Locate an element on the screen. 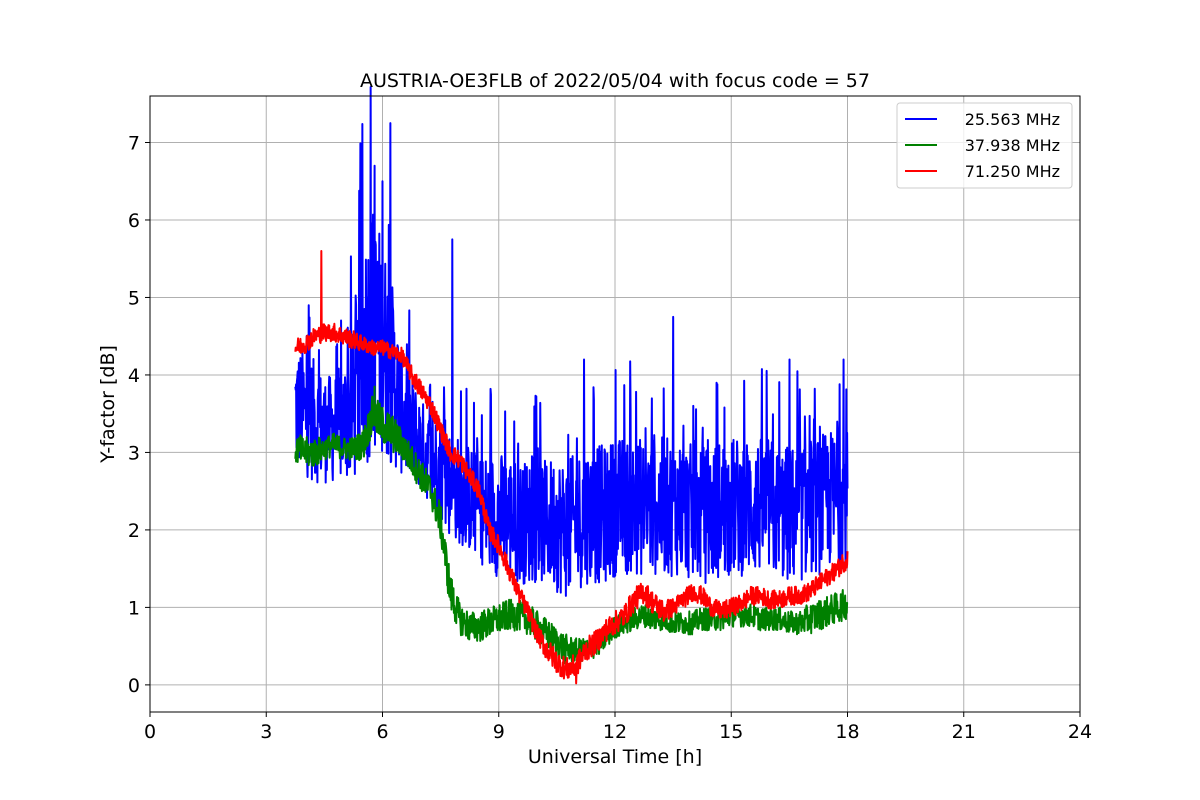 The image size is (1200, 800). x-axis: 0 3 6 9 12 15 18 21 24 is located at coordinates (618, 727).